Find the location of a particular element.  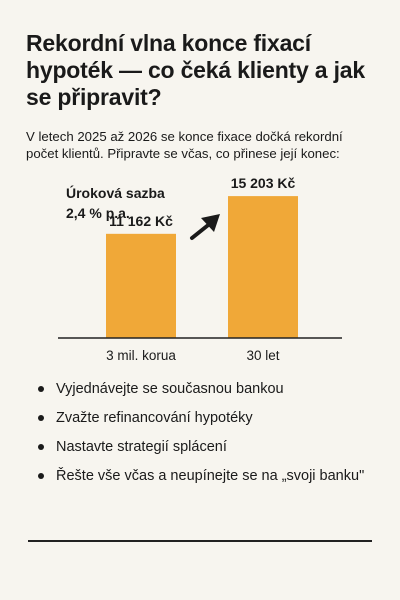

bar-value-label: 11 162 Kč is located at coordinates (141, 221).